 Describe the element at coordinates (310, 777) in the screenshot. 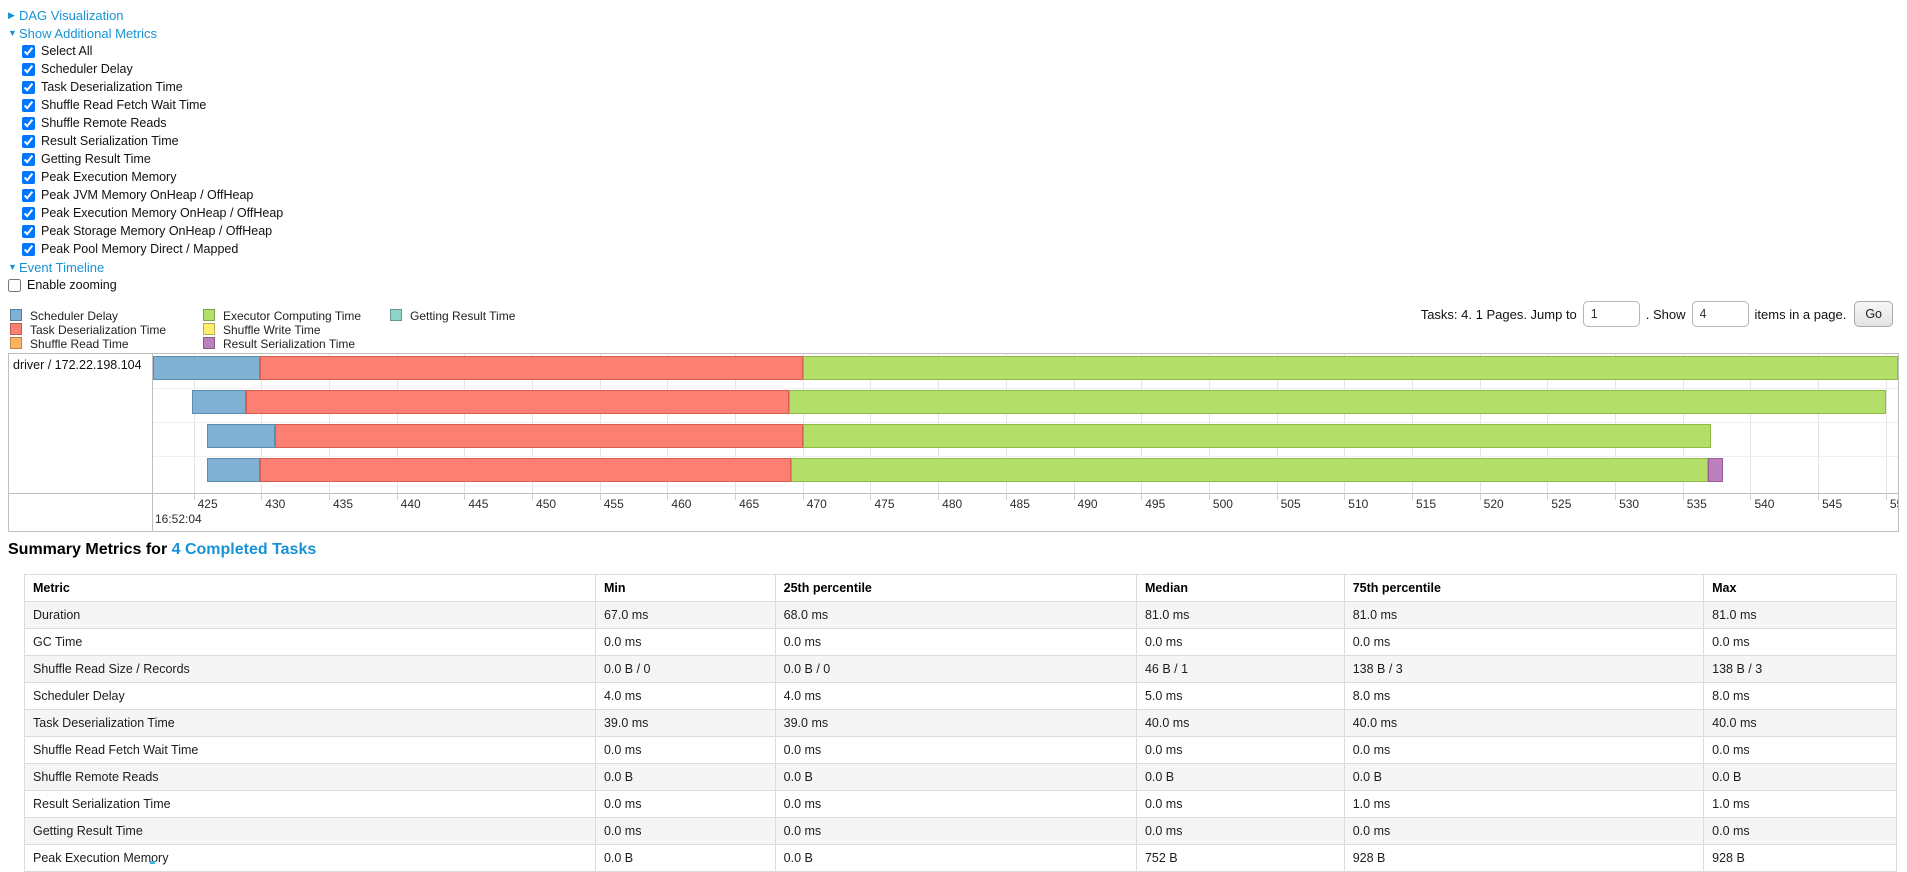

I see `table-cell: Shuffle Remote Reads` at that location.